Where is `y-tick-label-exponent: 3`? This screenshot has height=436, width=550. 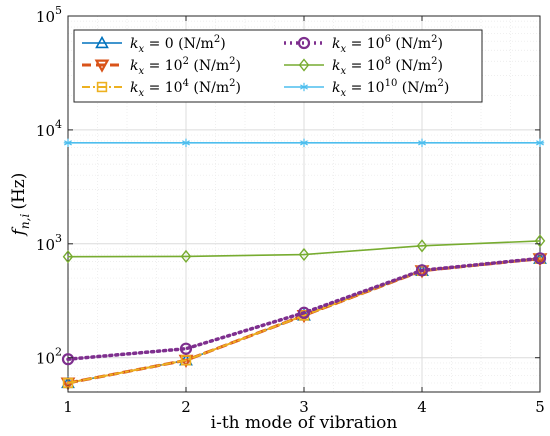 y-tick-label-exponent: 3 is located at coordinates (58, 238).